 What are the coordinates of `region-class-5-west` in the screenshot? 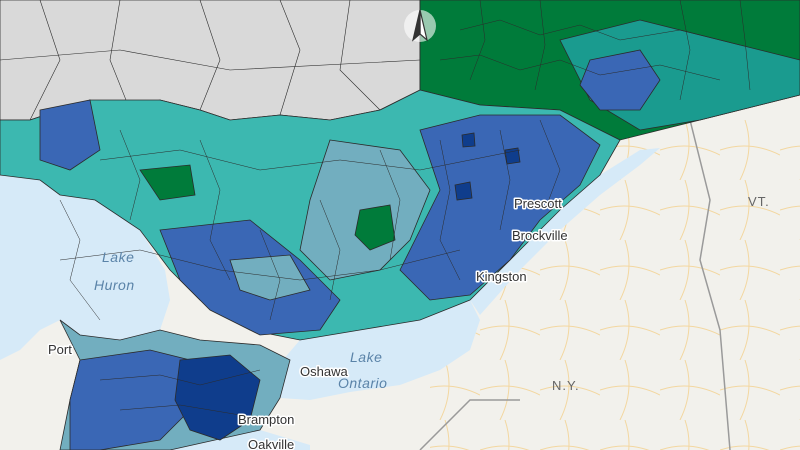 It's located at (70, 135).